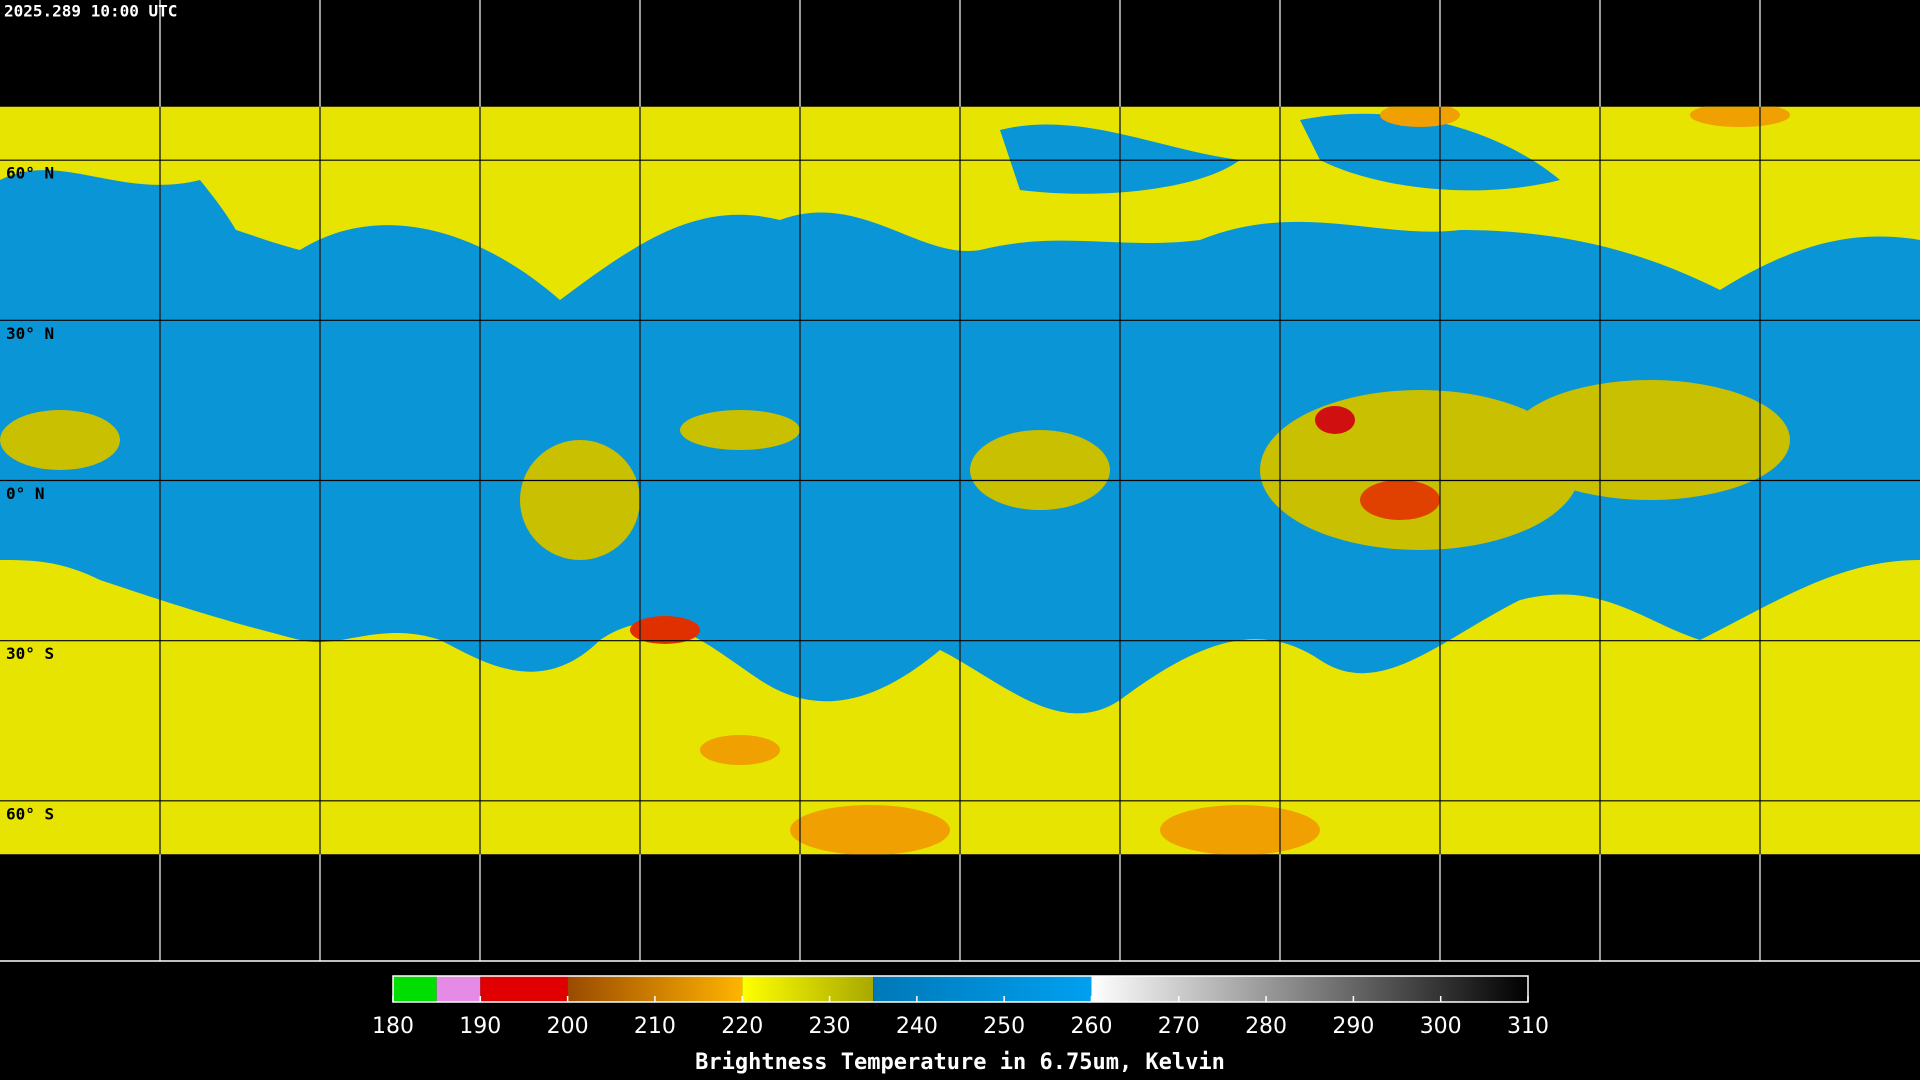 The width and height of the screenshot is (1920, 1080). I want to click on colorbar-tick-label: 290, so click(1353, 1026).